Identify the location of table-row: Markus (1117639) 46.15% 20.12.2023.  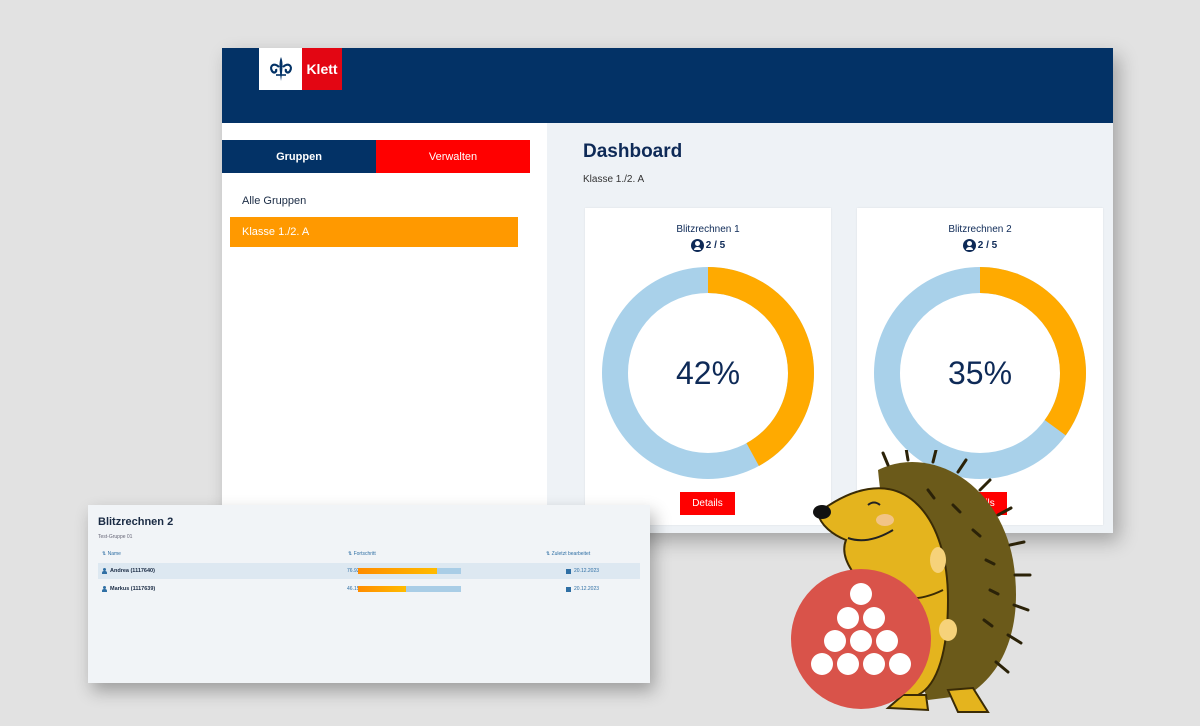
(369, 589).